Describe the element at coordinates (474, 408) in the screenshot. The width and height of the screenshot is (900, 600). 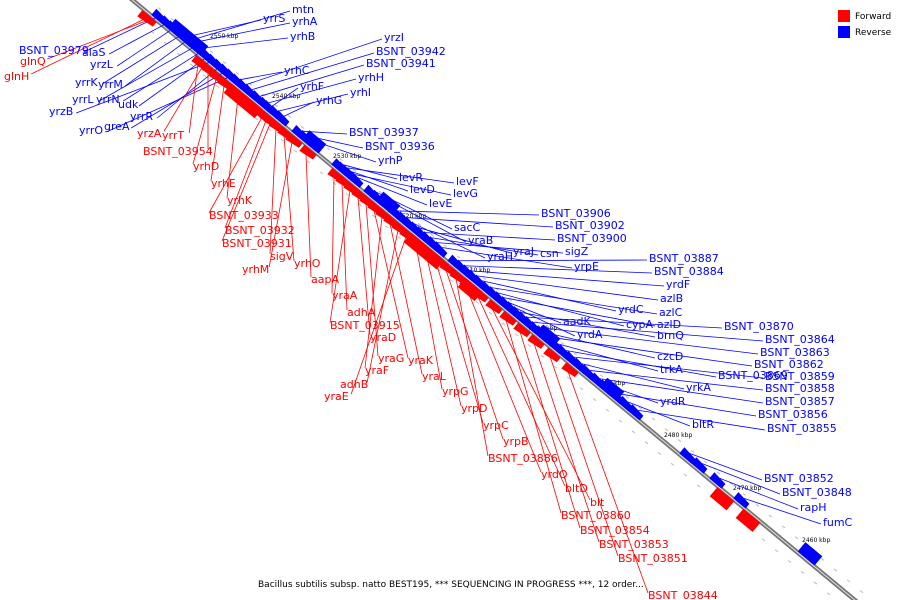
I see `gene-label-yrpd: yrpD` at that location.